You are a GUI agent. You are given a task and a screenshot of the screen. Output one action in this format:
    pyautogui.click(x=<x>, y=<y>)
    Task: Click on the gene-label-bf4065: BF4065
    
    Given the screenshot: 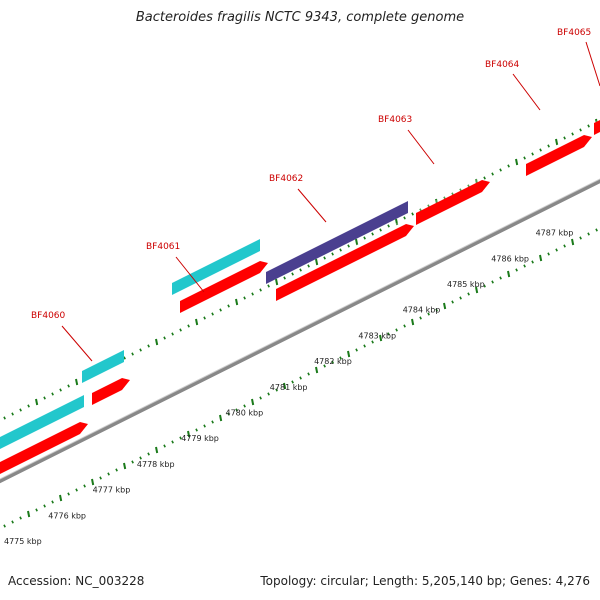 What is the action you would take?
    pyautogui.click(x=574, y=33)
    